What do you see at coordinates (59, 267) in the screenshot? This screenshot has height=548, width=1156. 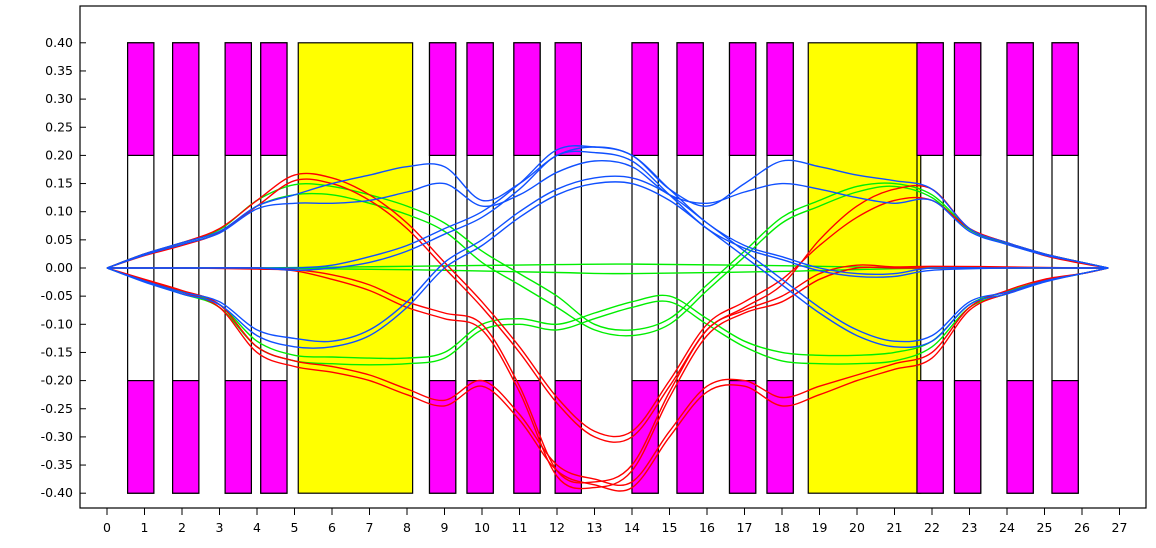 I see `y-tick-label: 0.00` at bounding box center [59, 267].